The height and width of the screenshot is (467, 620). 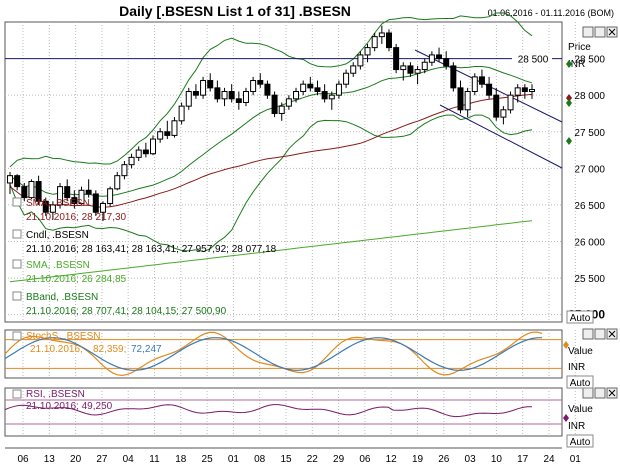 I want to click on date-range: 01.06.2016 - 01.11.2016 (BOM), so click(x=550, y=13).